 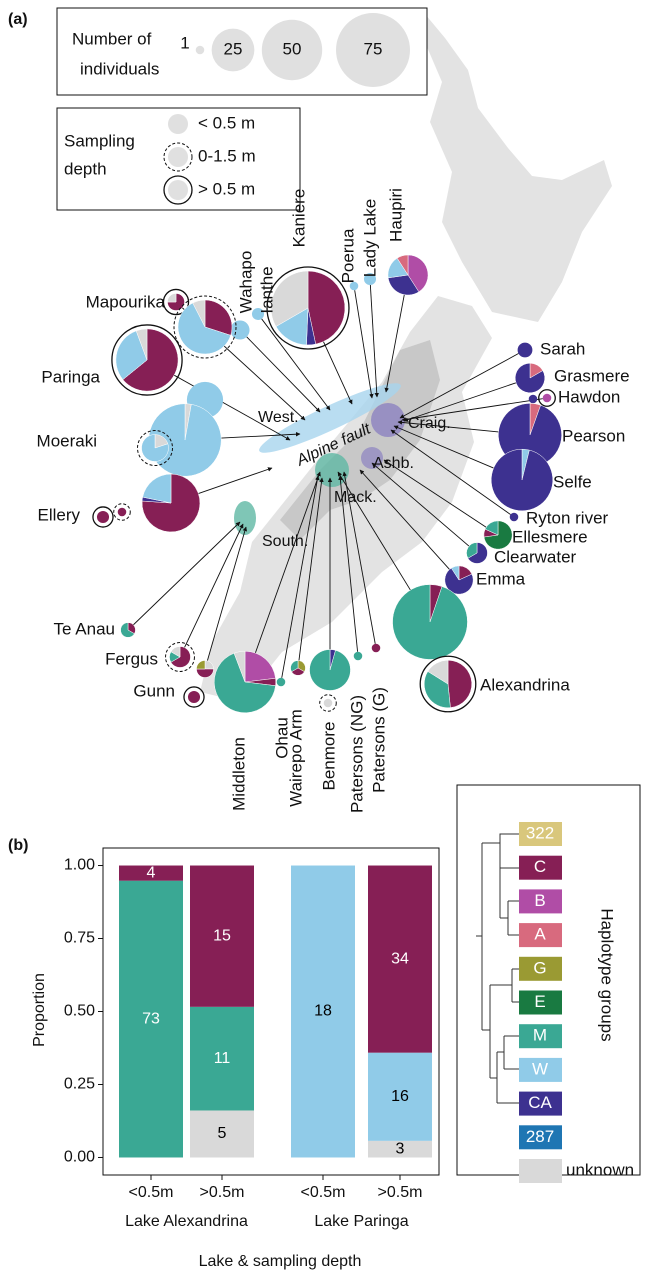 I want to click on x-axis-title: Lake & sampling depth, so click(x=280, y=1261).